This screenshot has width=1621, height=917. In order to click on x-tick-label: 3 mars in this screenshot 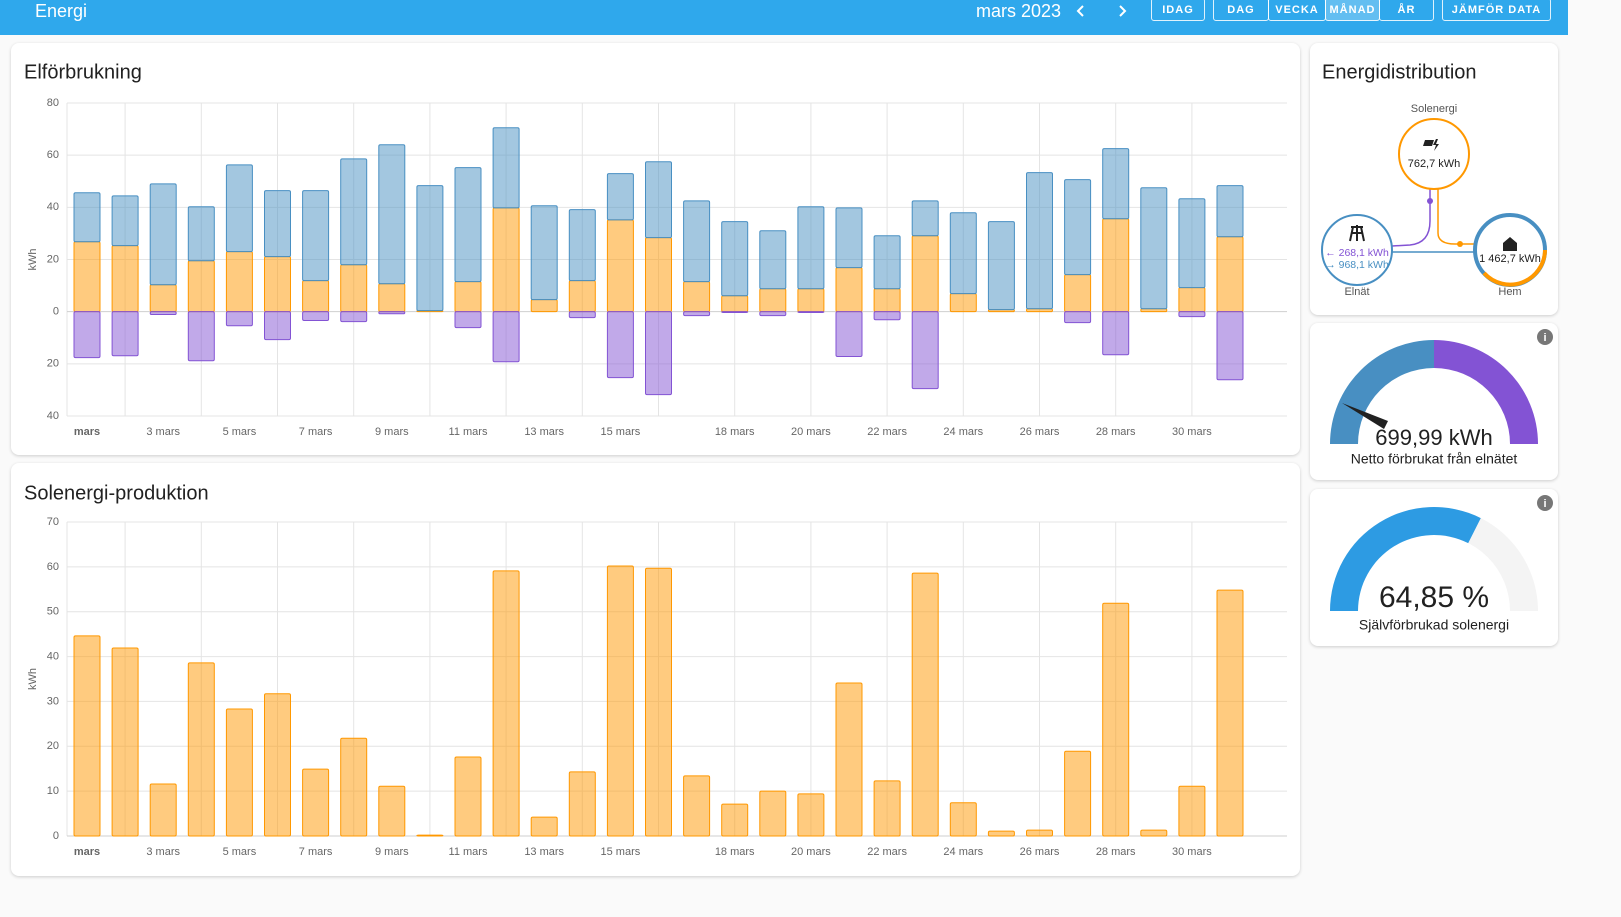, I will do `click(163, 432)`.